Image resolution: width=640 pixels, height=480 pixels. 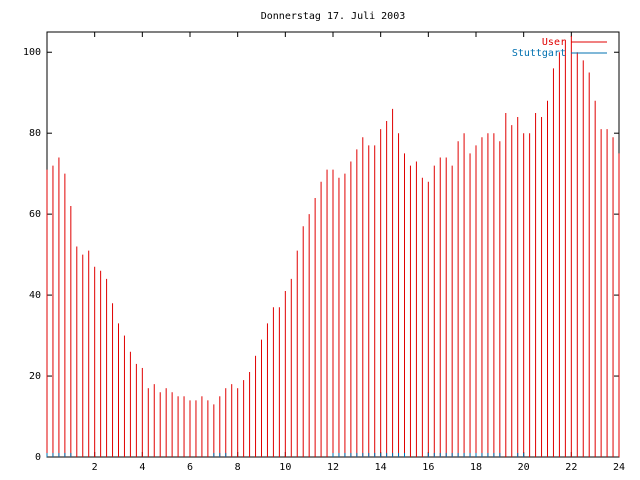 I want to click on x-tick-label: 20, so click(x=524, y=467).